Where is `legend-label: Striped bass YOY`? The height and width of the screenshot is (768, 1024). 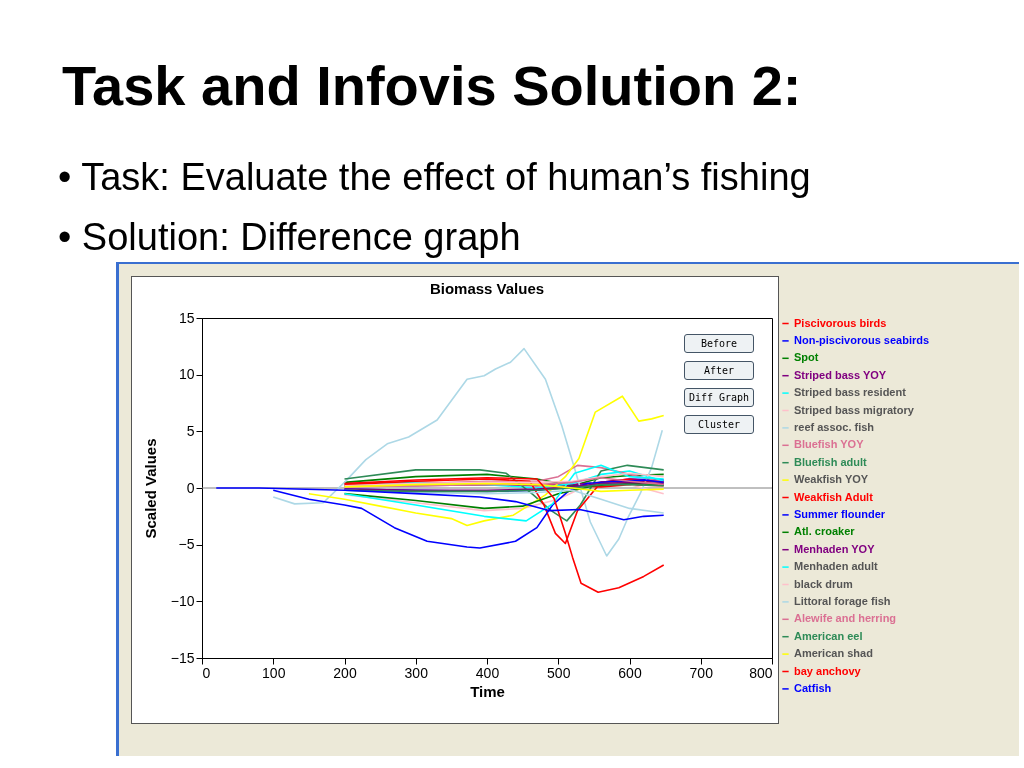 legend-label: Striped bass YOY is located at coordinates (840, 374).